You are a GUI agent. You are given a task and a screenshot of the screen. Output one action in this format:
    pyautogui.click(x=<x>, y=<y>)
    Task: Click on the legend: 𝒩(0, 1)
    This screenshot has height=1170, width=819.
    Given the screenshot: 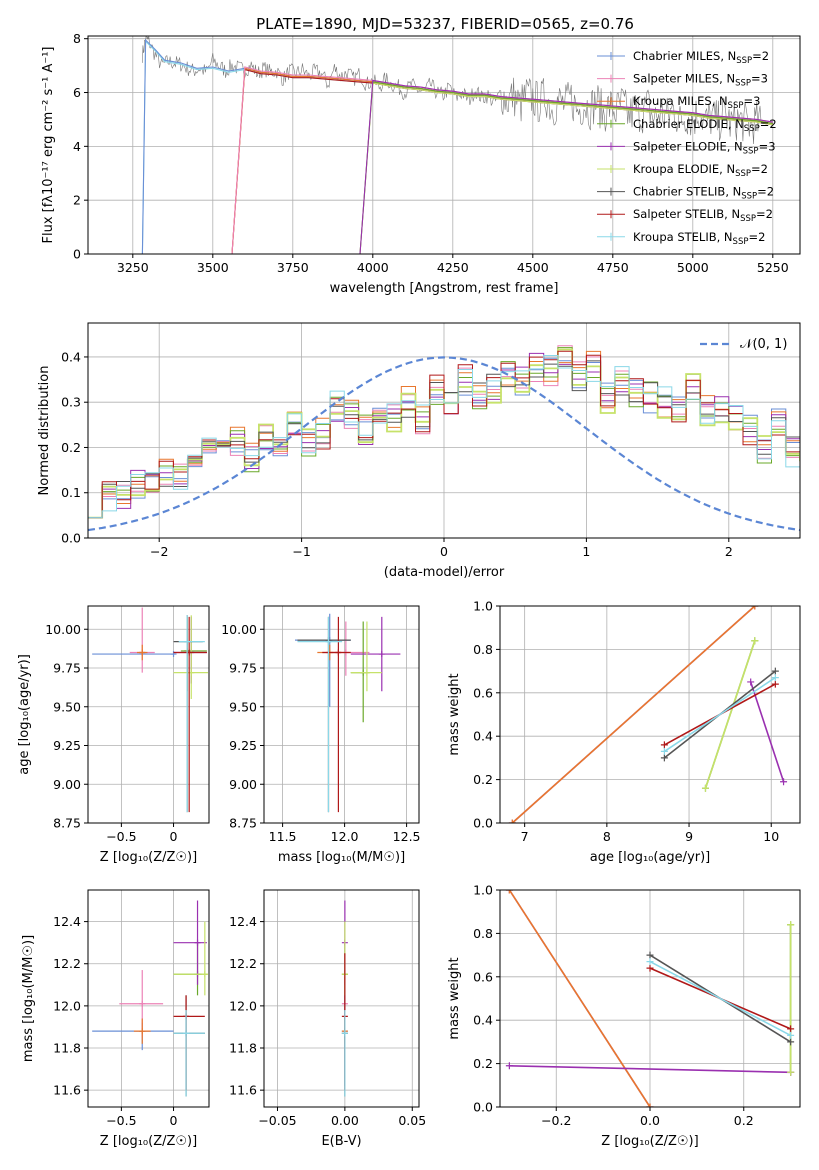 What is the action you would take?
    pyautogui.click(x=743, y=344)
    